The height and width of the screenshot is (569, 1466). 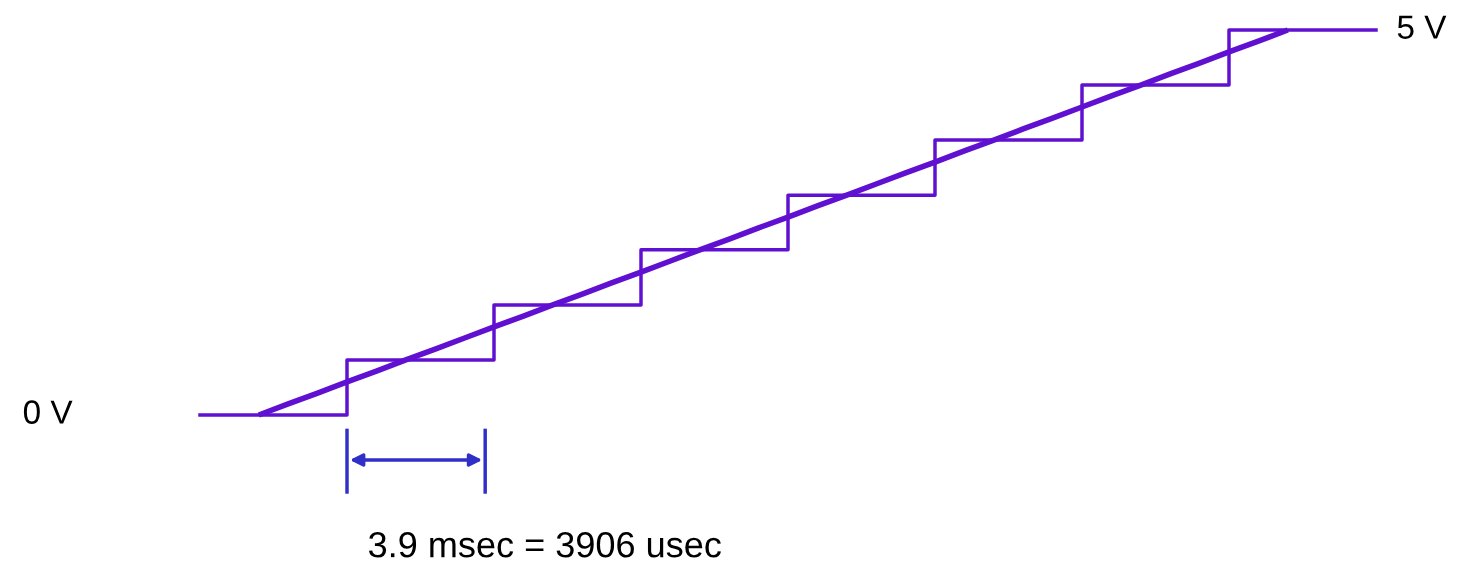 What do you see at coordinates (544, 544) in the screenshot?
I see `text: 3.9 msec = 3906 usec` at bounding box center [544, 544].